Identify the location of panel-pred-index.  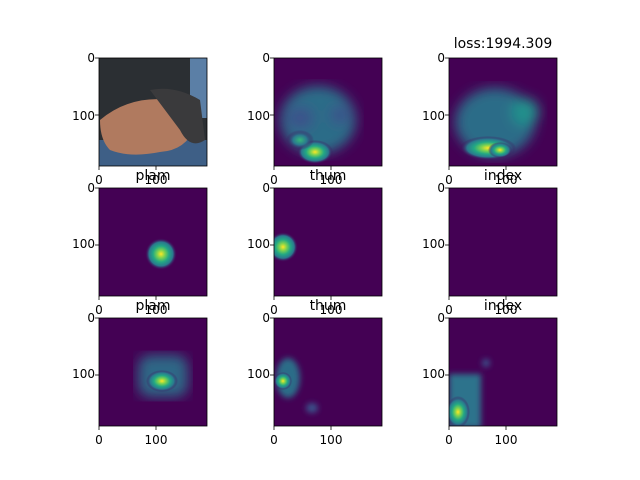
(503, 372).